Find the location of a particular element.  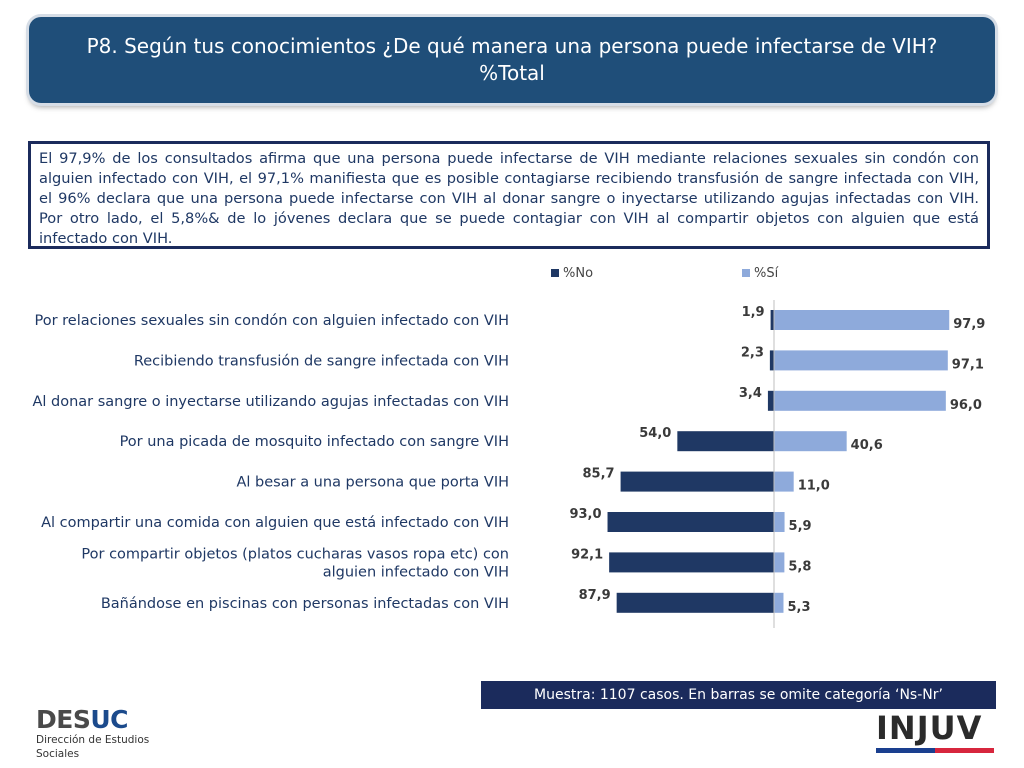

desuc-subtitle: Dirección de Estudios Sociales is located at coordinates (93, 747).